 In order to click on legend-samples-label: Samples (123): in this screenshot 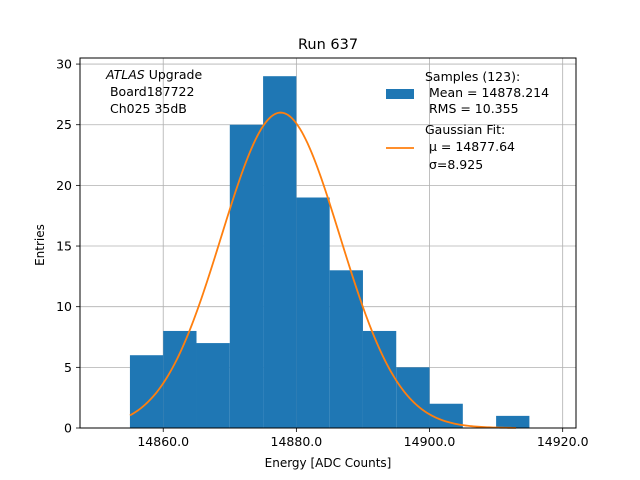, I will do `click(472, 76)`.